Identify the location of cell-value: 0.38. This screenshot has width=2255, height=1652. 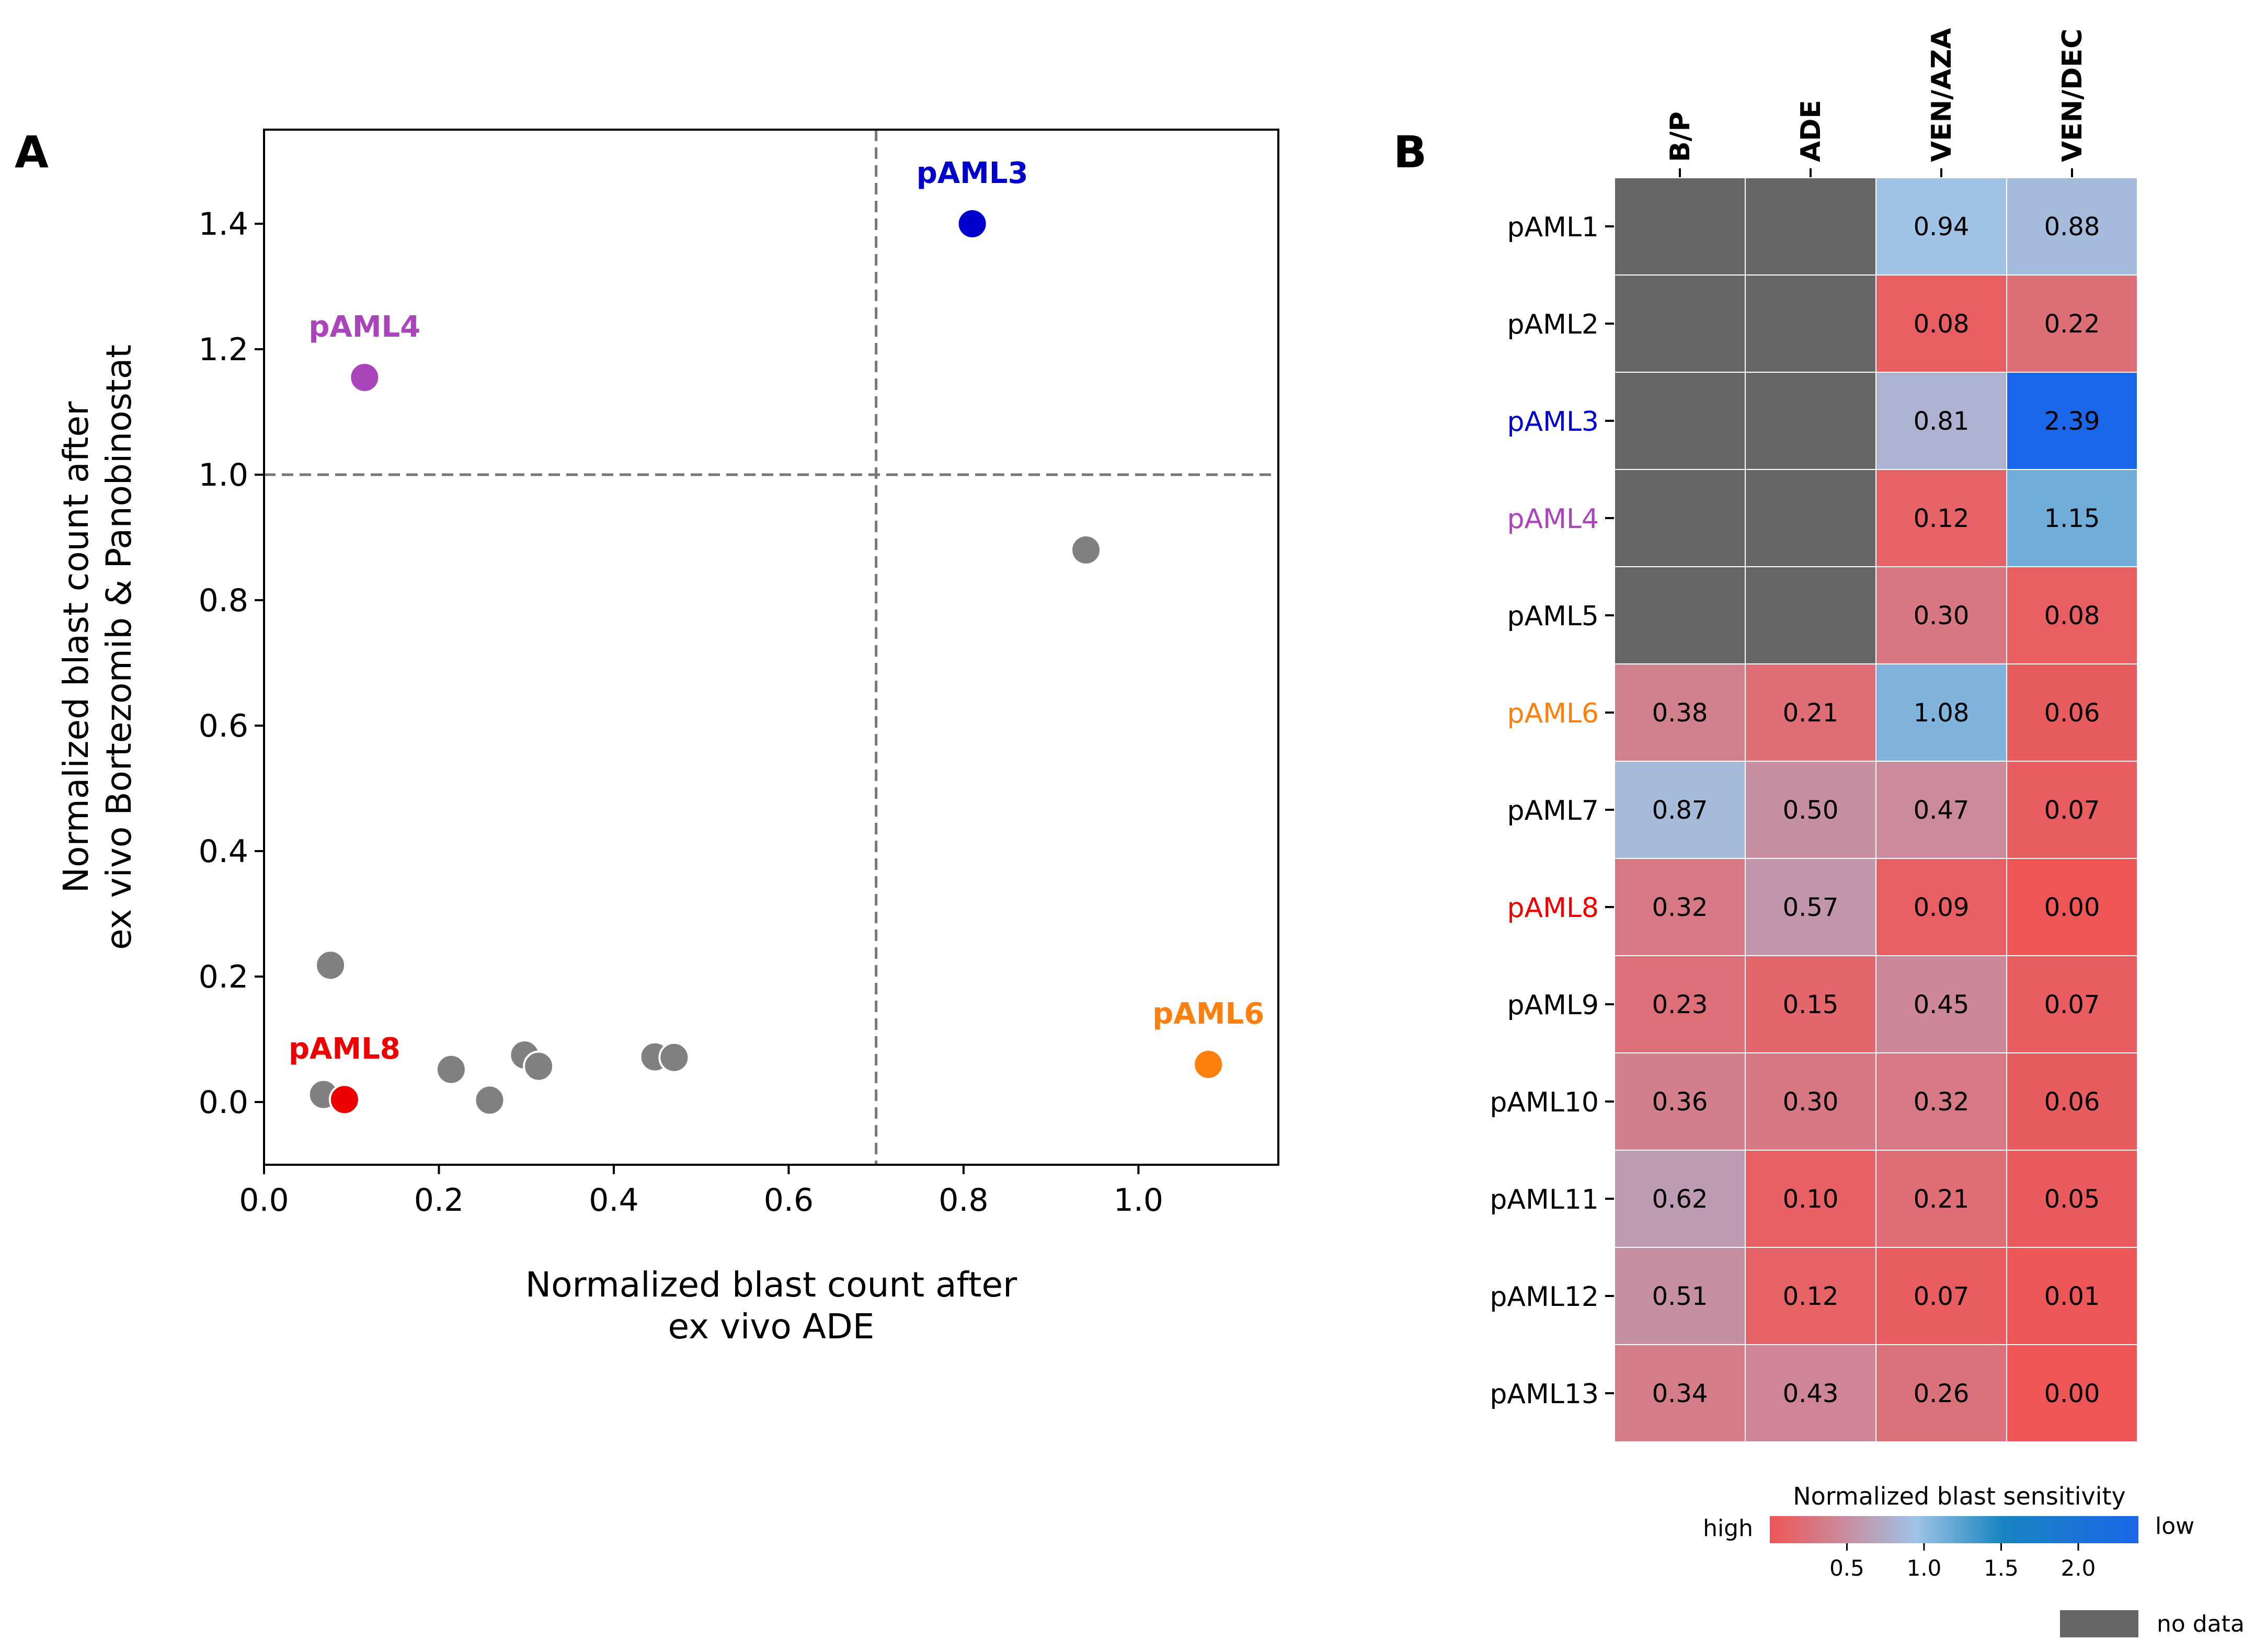
(1680, 713).